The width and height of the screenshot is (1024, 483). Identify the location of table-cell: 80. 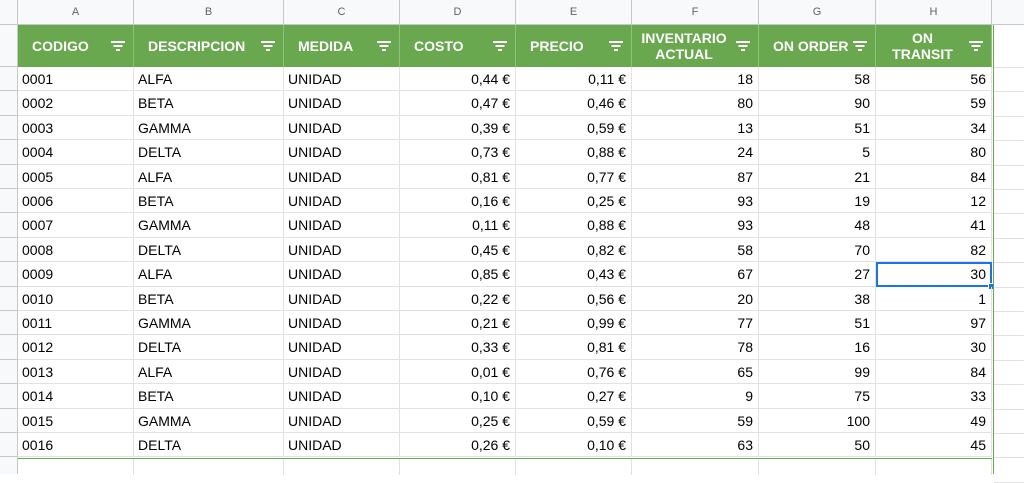
(695, 103).